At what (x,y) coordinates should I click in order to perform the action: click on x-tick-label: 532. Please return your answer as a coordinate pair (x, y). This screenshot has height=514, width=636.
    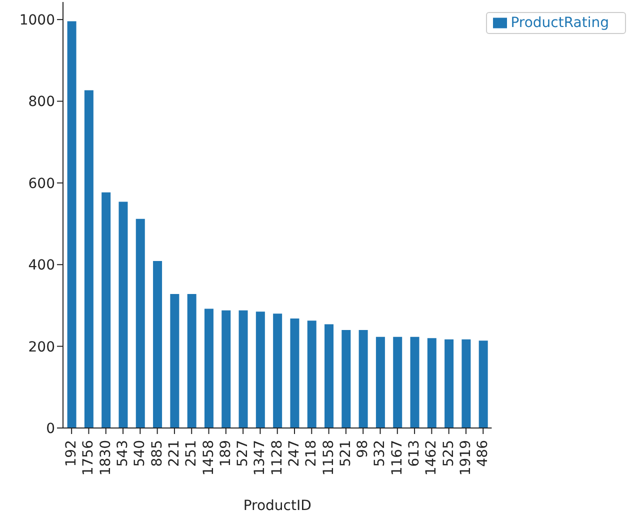
    Looking at the image, I should click on (380, 453).